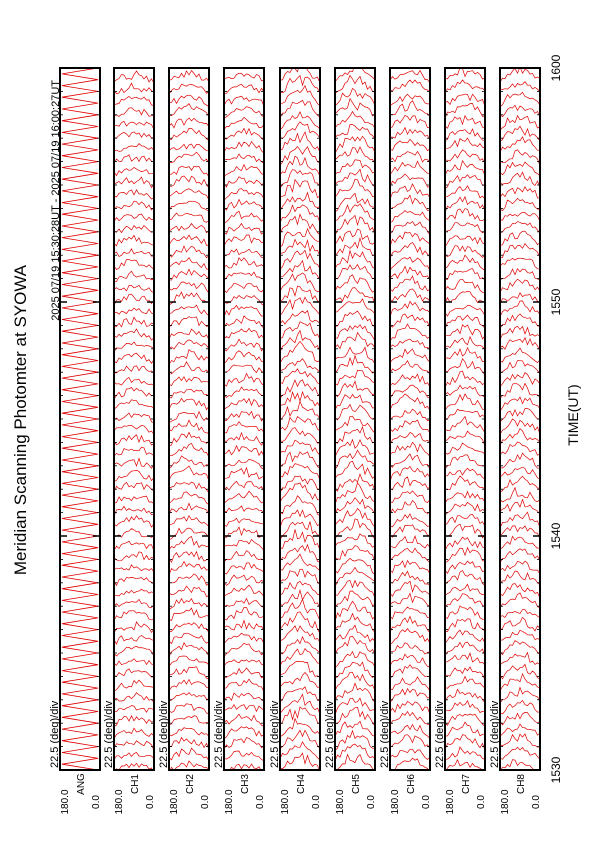 This screenshot has width=595, height=842. I want to click on panel: 180.0 0.0 CH6 22.5 (deg)/div, so click(405, 441).